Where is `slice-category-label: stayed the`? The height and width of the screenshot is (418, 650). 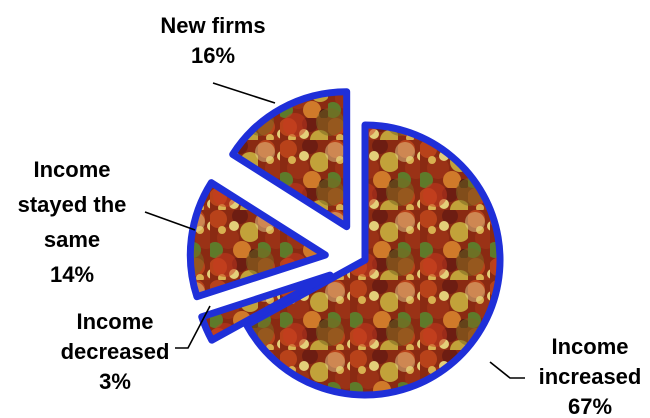
slice-category-label: stayed the is located at coordinates (72, 204).